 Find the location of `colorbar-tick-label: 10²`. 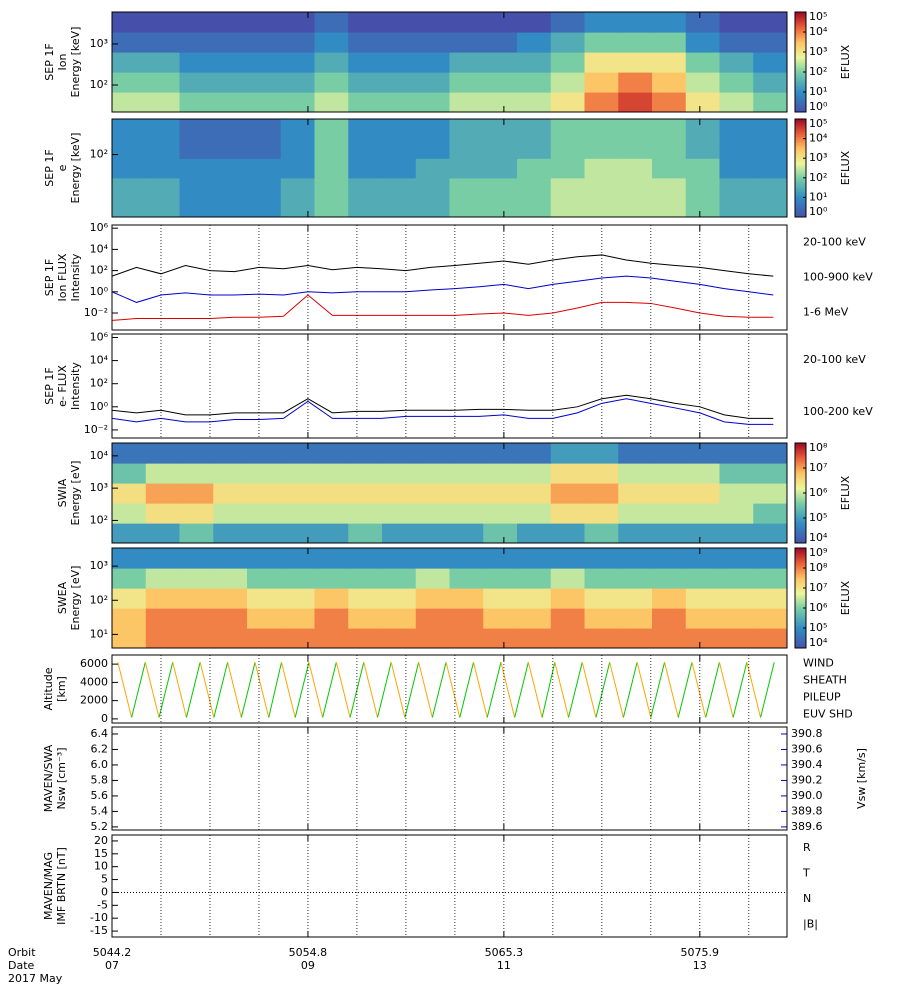

colorbar-tick-label: 10² is located at coordinates (818, 71).